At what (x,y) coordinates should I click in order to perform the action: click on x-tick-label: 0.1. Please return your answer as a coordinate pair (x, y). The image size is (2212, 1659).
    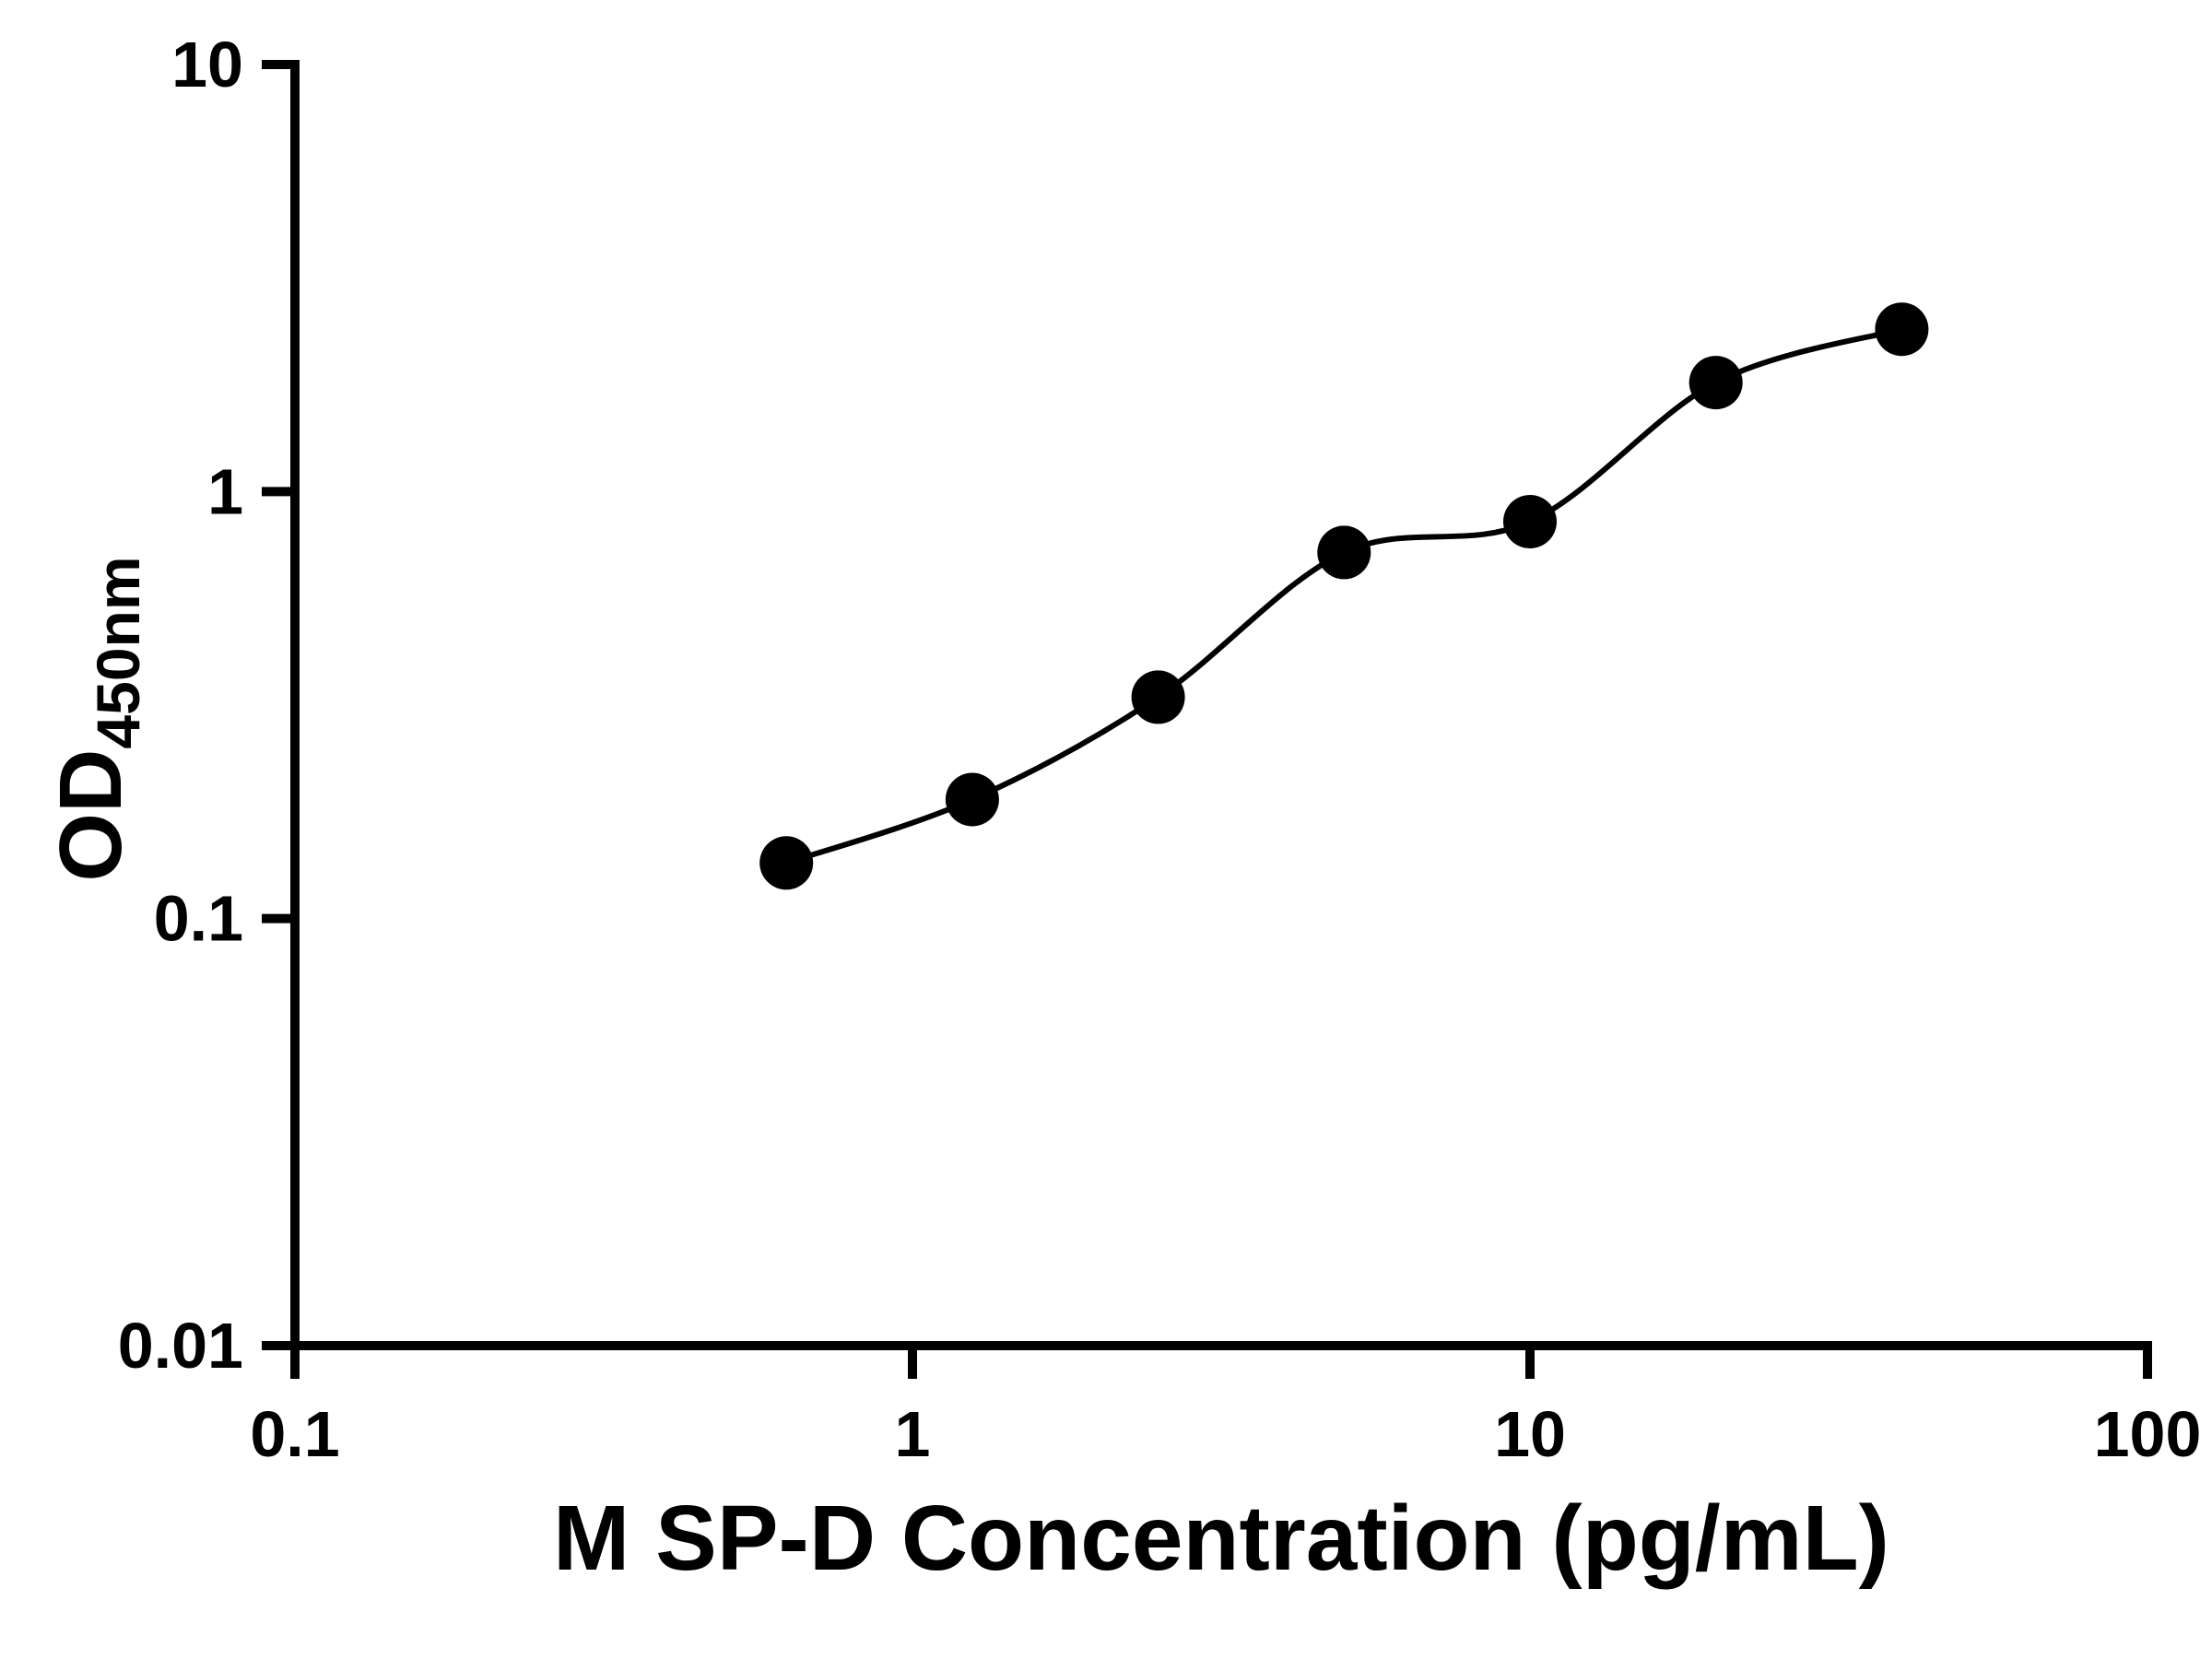
    Looking at the image, I should click on (294, 1434).